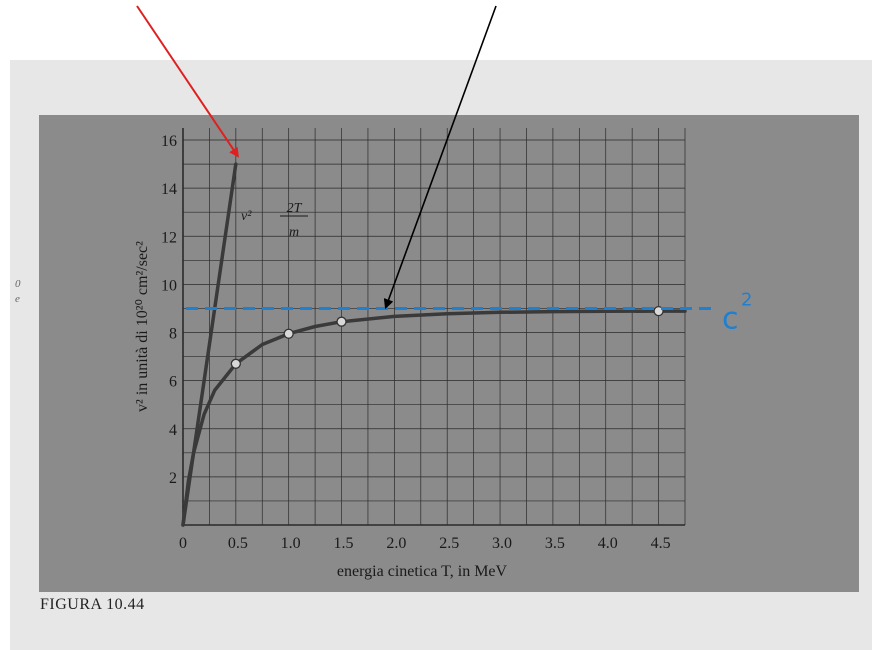  Describe the element at coordinates (661, 543) in the screenshot. I see `x-tick-label: 4.5` at that location.